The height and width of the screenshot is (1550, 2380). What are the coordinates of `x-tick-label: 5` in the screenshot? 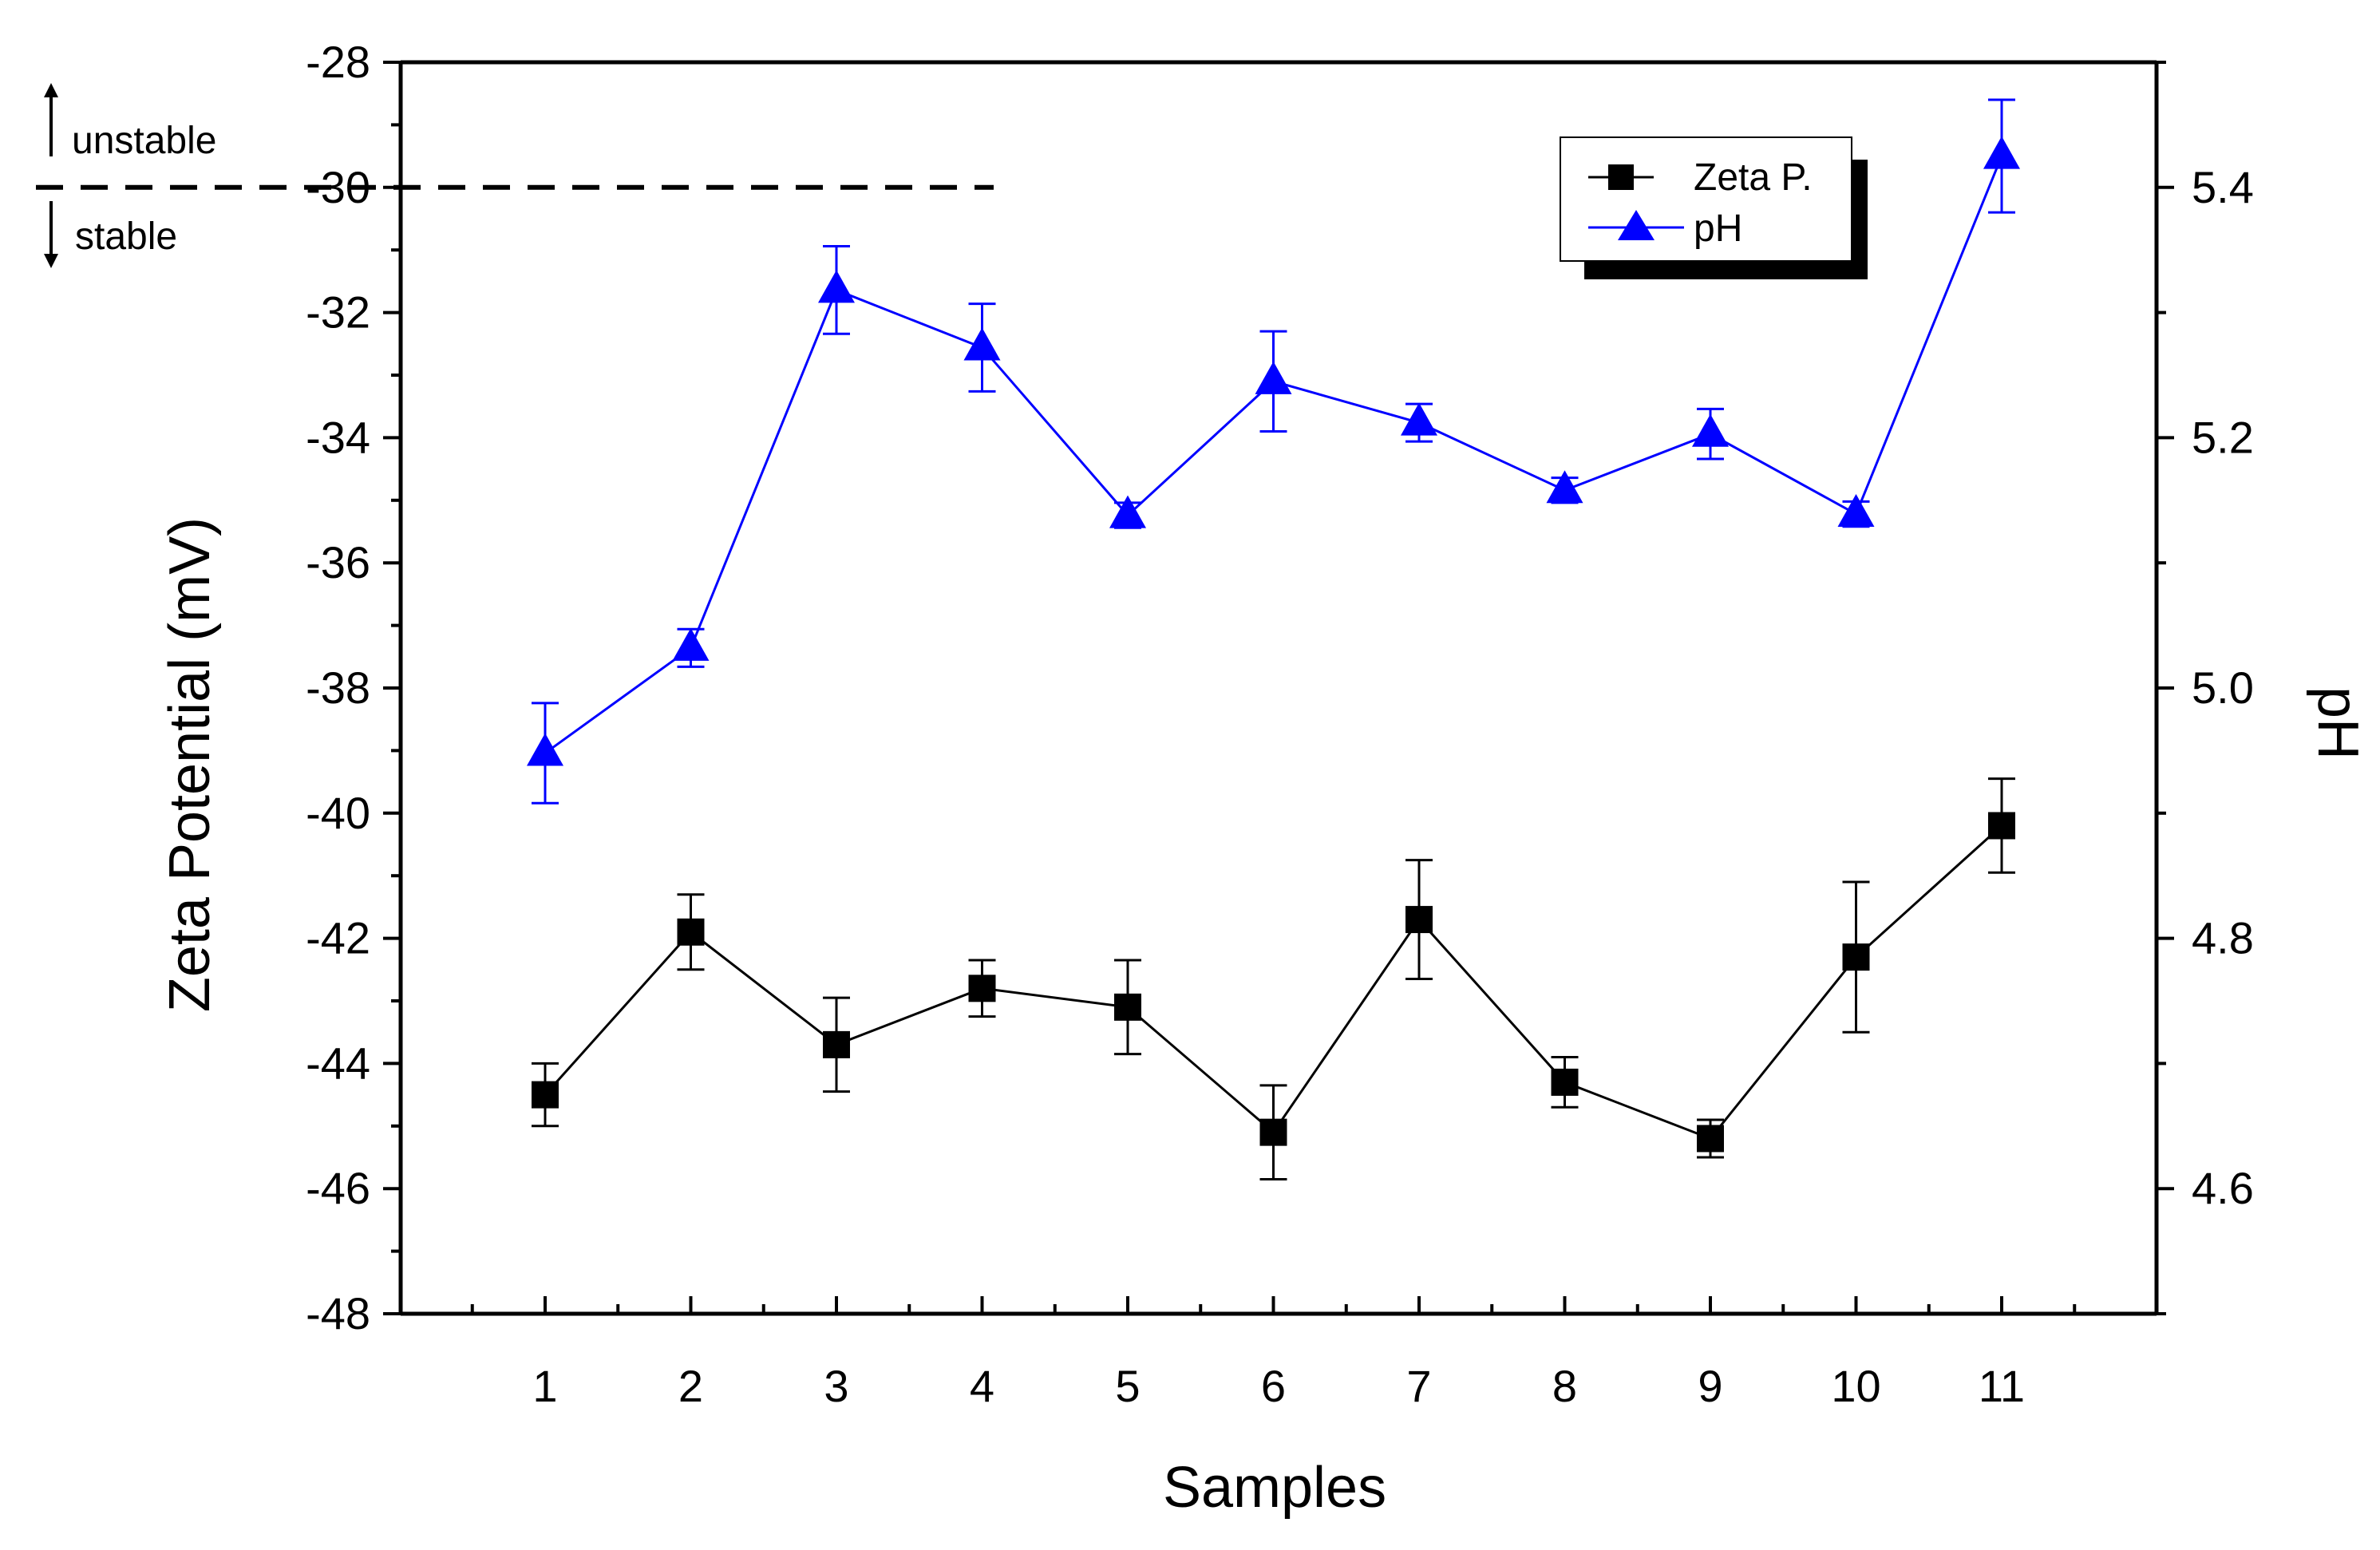 It's located at (1127, 1386).